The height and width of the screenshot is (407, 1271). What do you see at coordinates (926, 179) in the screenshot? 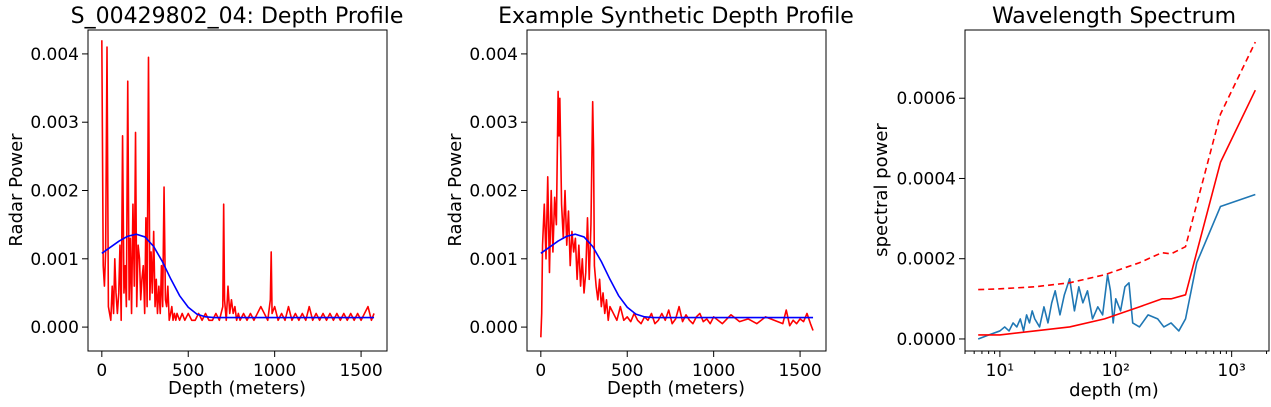
I see `y-tick-label: 0.0004` at bounding box center [926, 179].